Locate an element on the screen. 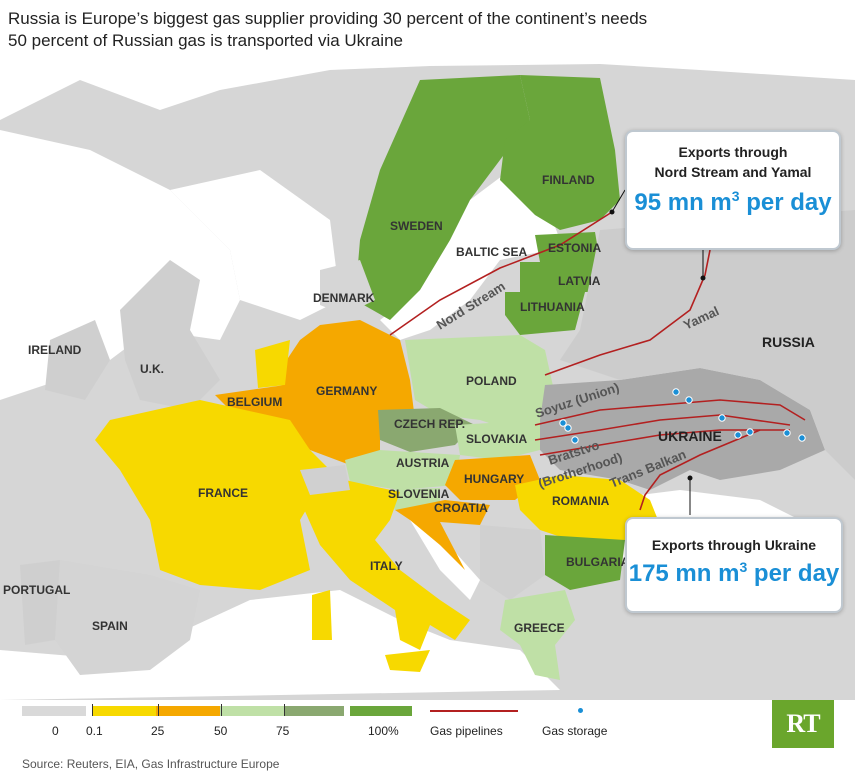 The width and height of the screenshot is (855, 781). legend-pipelines-label: Gas pipelines is located at coordinates (466, 731).